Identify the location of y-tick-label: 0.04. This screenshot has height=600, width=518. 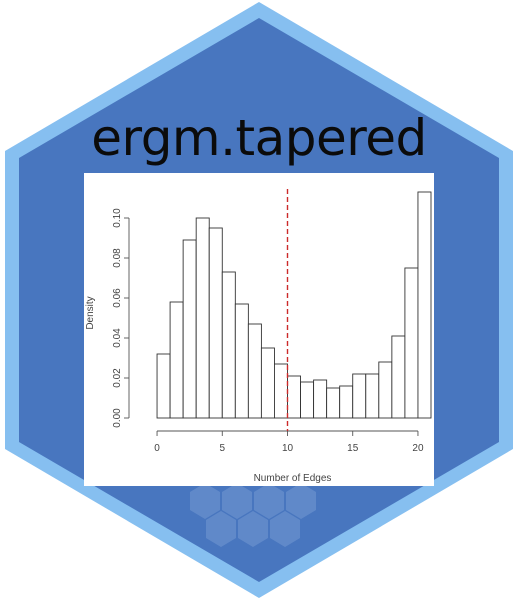
(117, 338).